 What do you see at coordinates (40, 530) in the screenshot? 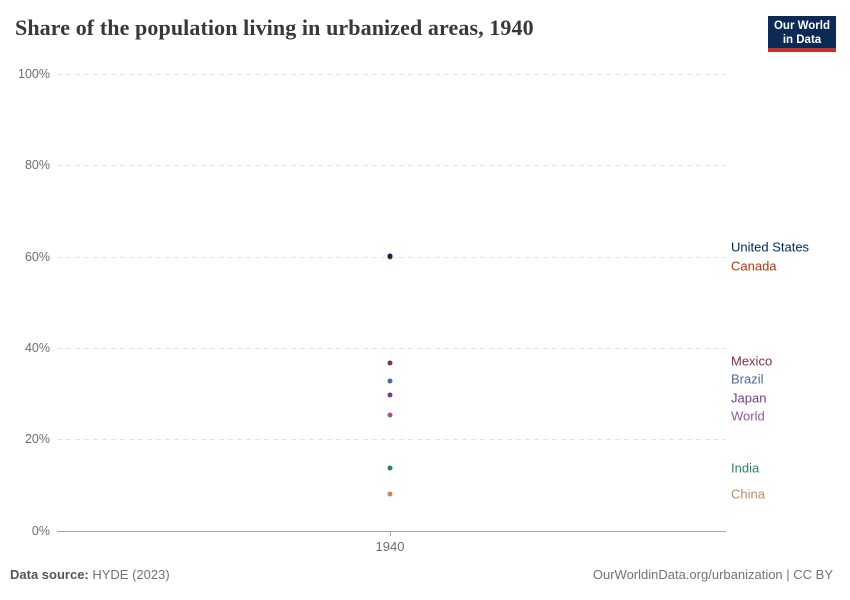
I see `y-tick-label-0: 0%` at bounding box center [40, 530].